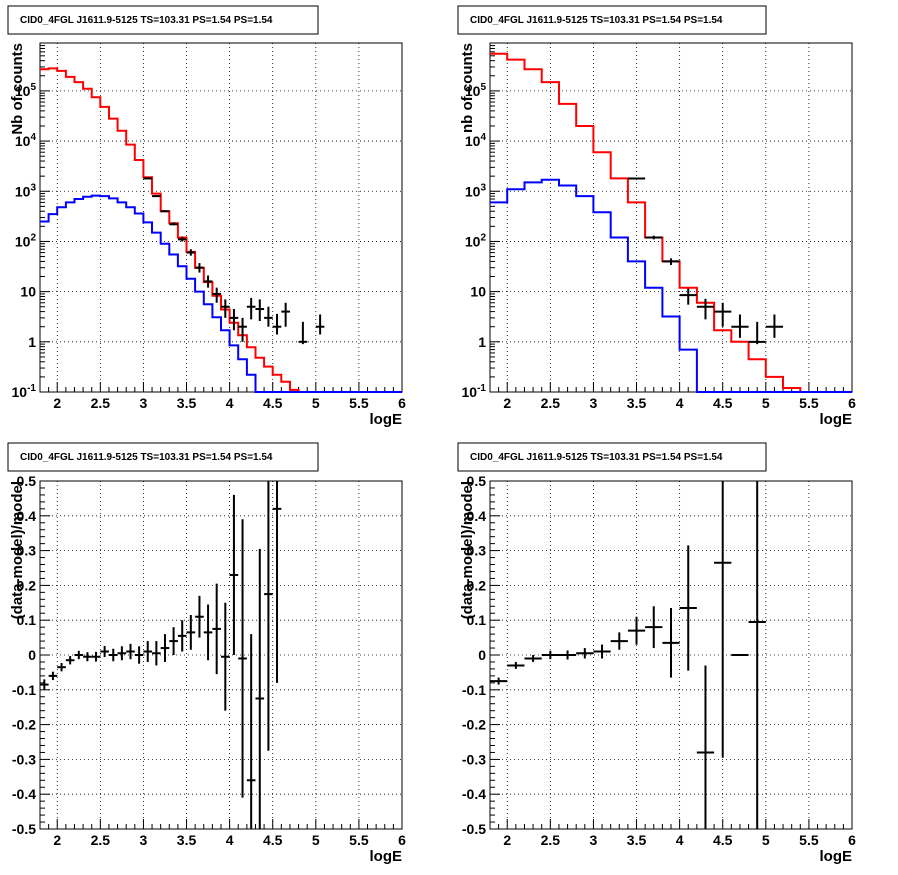 The image size is (898, 875). Describe the element at coordinates (477, 620) in the screenshot. I see `y-tick-label: 0.1` at that location.